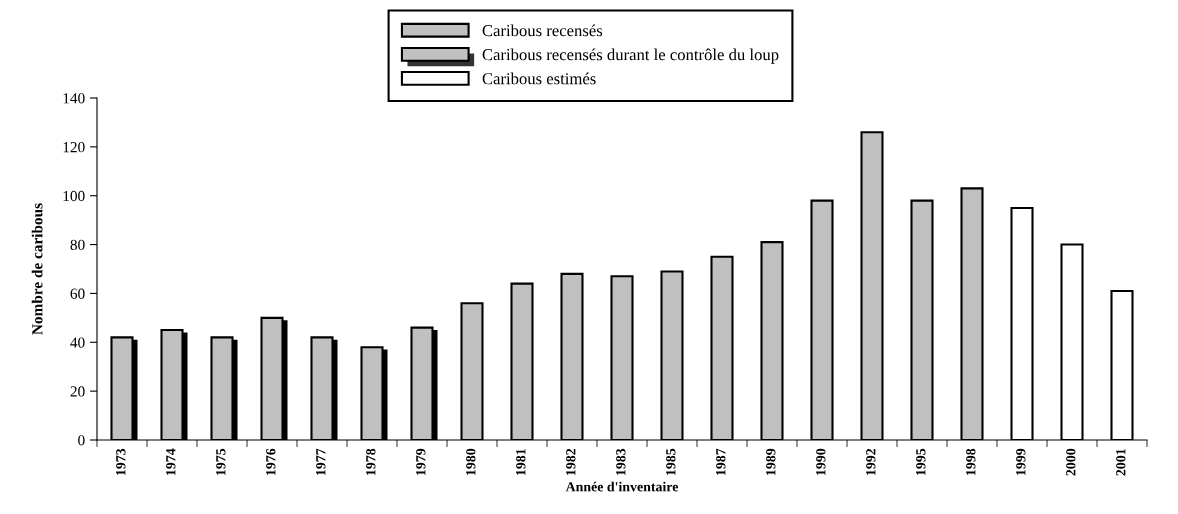 The height and width of the screenshot is (514, 1178). What do you see at coordinates (321, 461) in the screenshot?
I see `x-tick-label: 1977` at bounding box center [321, 461].